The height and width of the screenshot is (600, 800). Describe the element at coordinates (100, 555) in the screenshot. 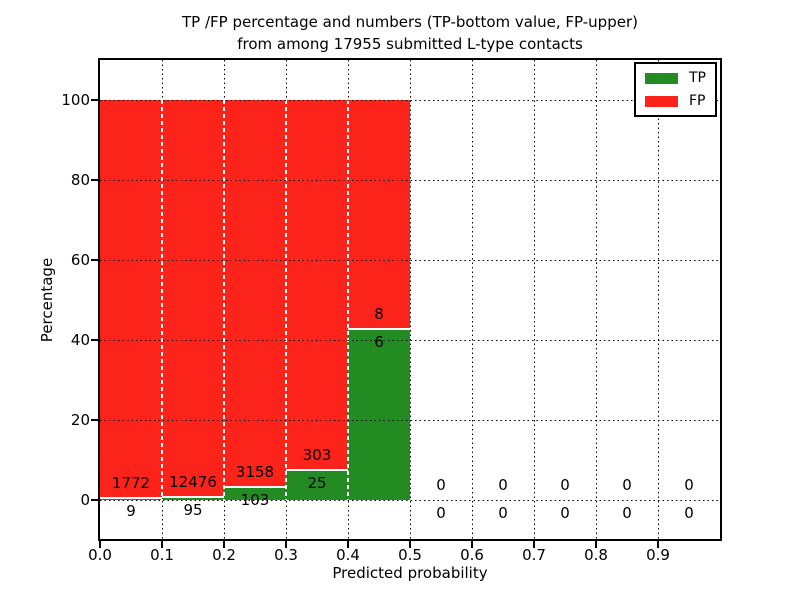

I see `x-tick-label: 0.0` at that location.